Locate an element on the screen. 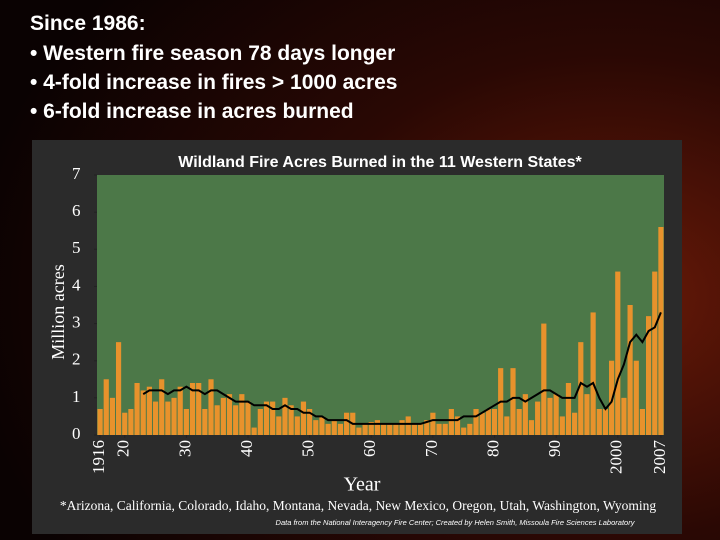 This screenshot has height=540, width=720. y-tick-label: 1 is located at coordinates (76, 396).